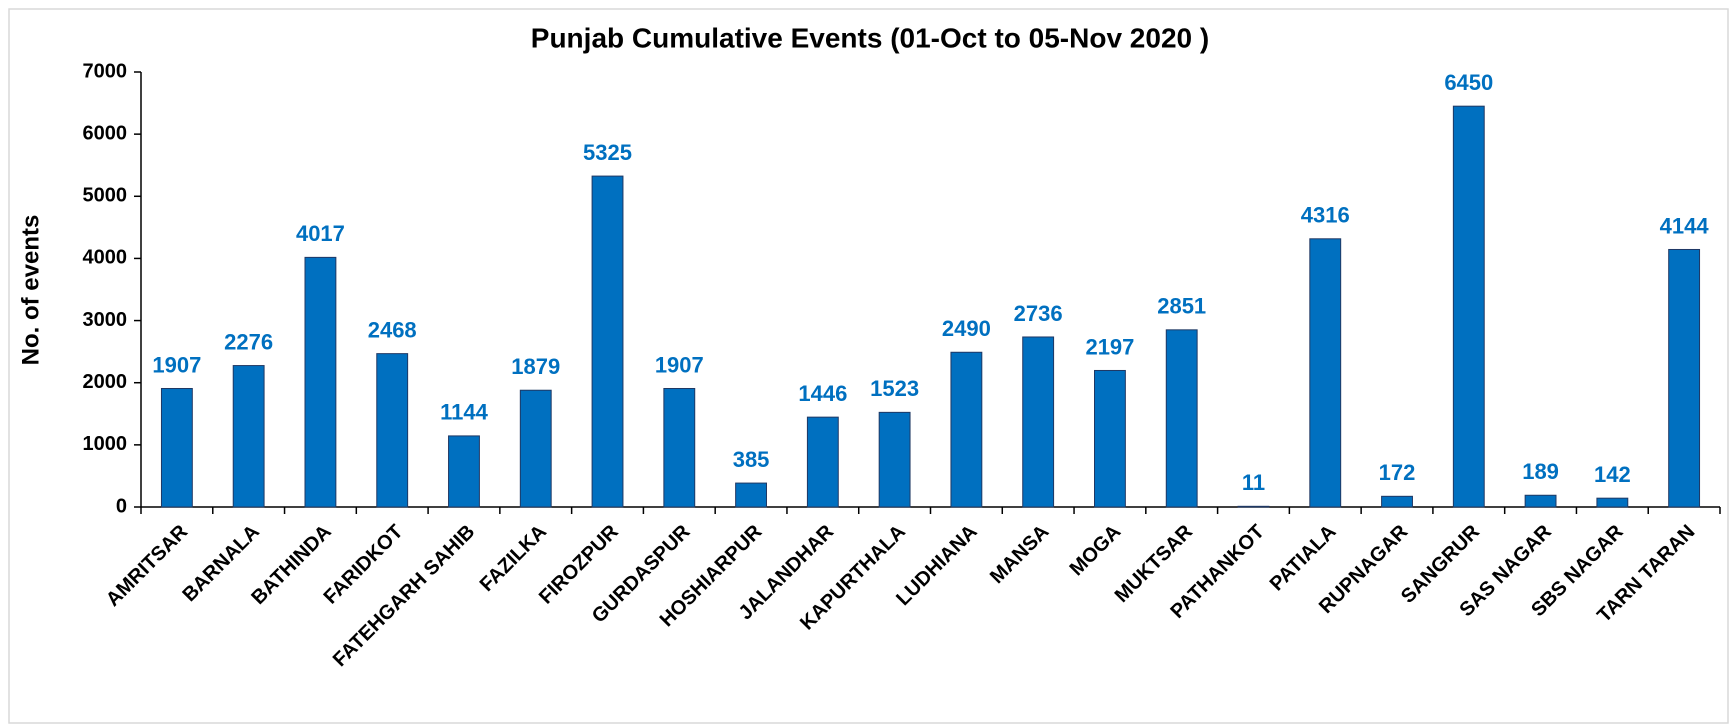 The height and width of the screenshot is (728, 1733). I want to click on value-label: 142, so click(1612, 474).